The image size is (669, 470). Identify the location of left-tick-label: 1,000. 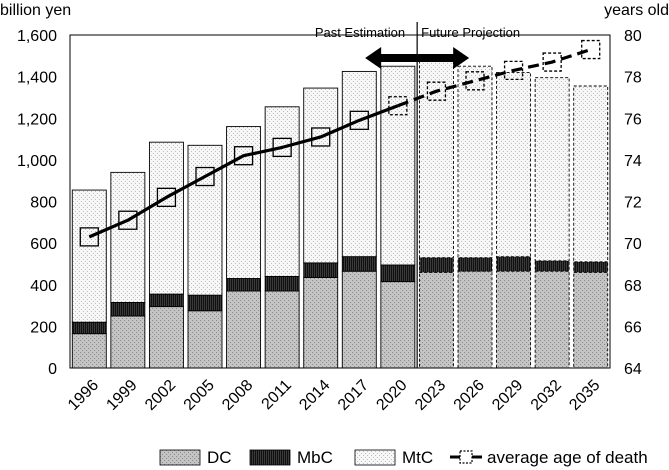
(37, 161).